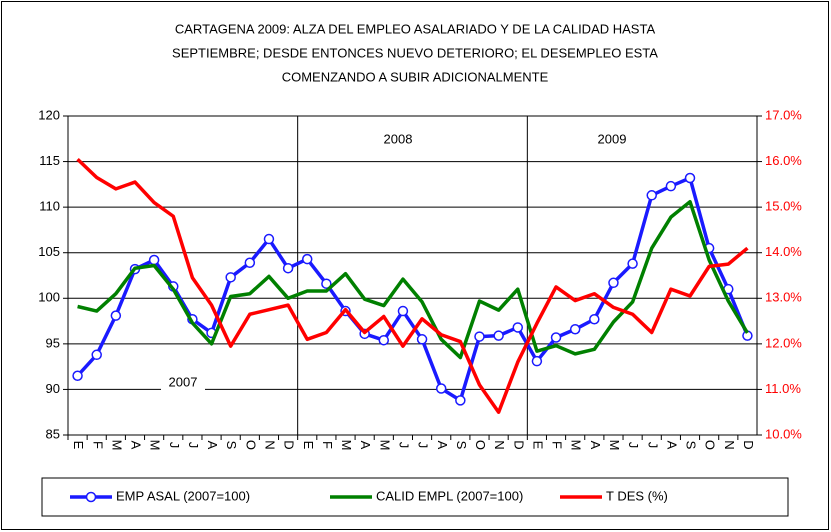 This screenshot has width=831, height=532. Describe the element at coordinates (49, 297) in the screenshot. I see `y-tick-label: 100` at that location.